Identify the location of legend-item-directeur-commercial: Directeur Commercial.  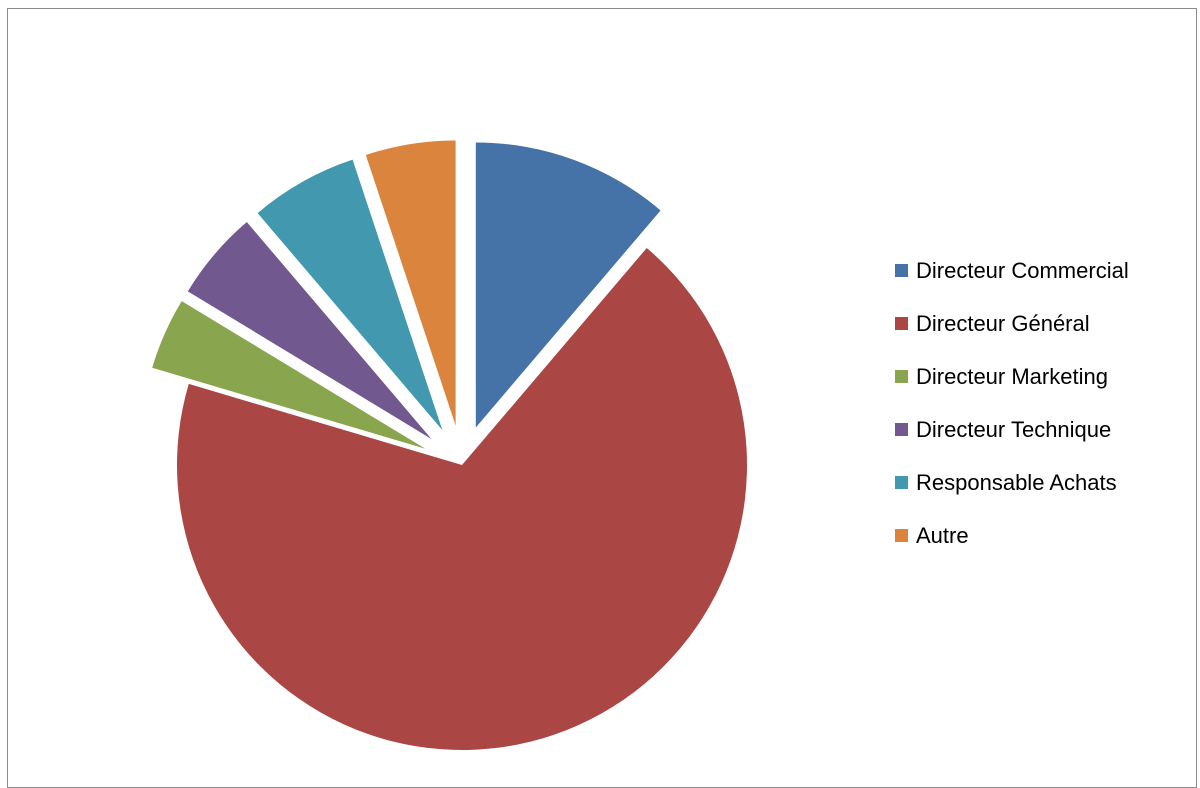
(1045, 270).